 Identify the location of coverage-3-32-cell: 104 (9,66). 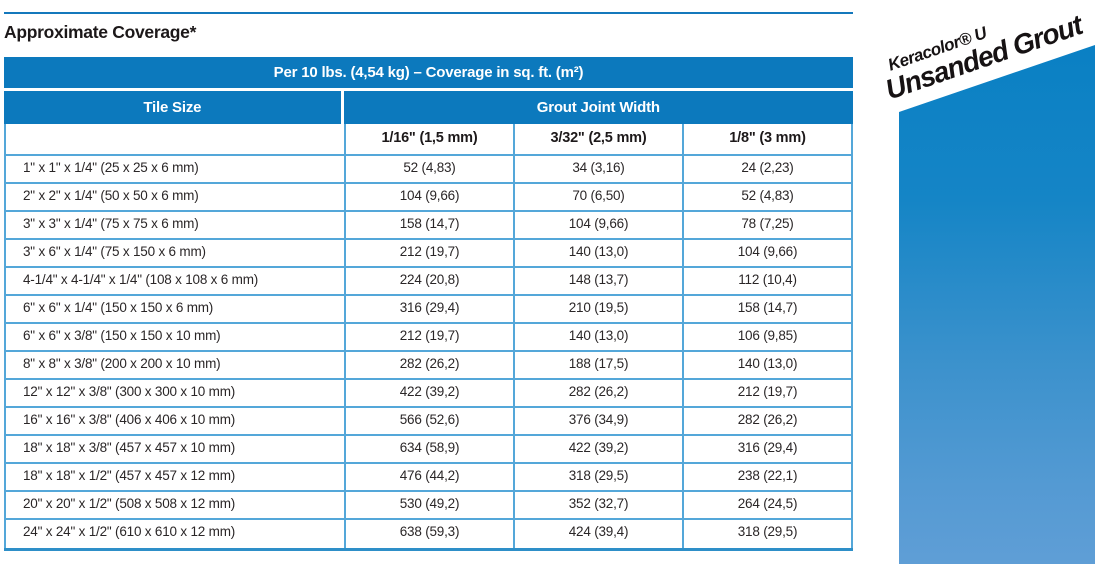
(597, 225).